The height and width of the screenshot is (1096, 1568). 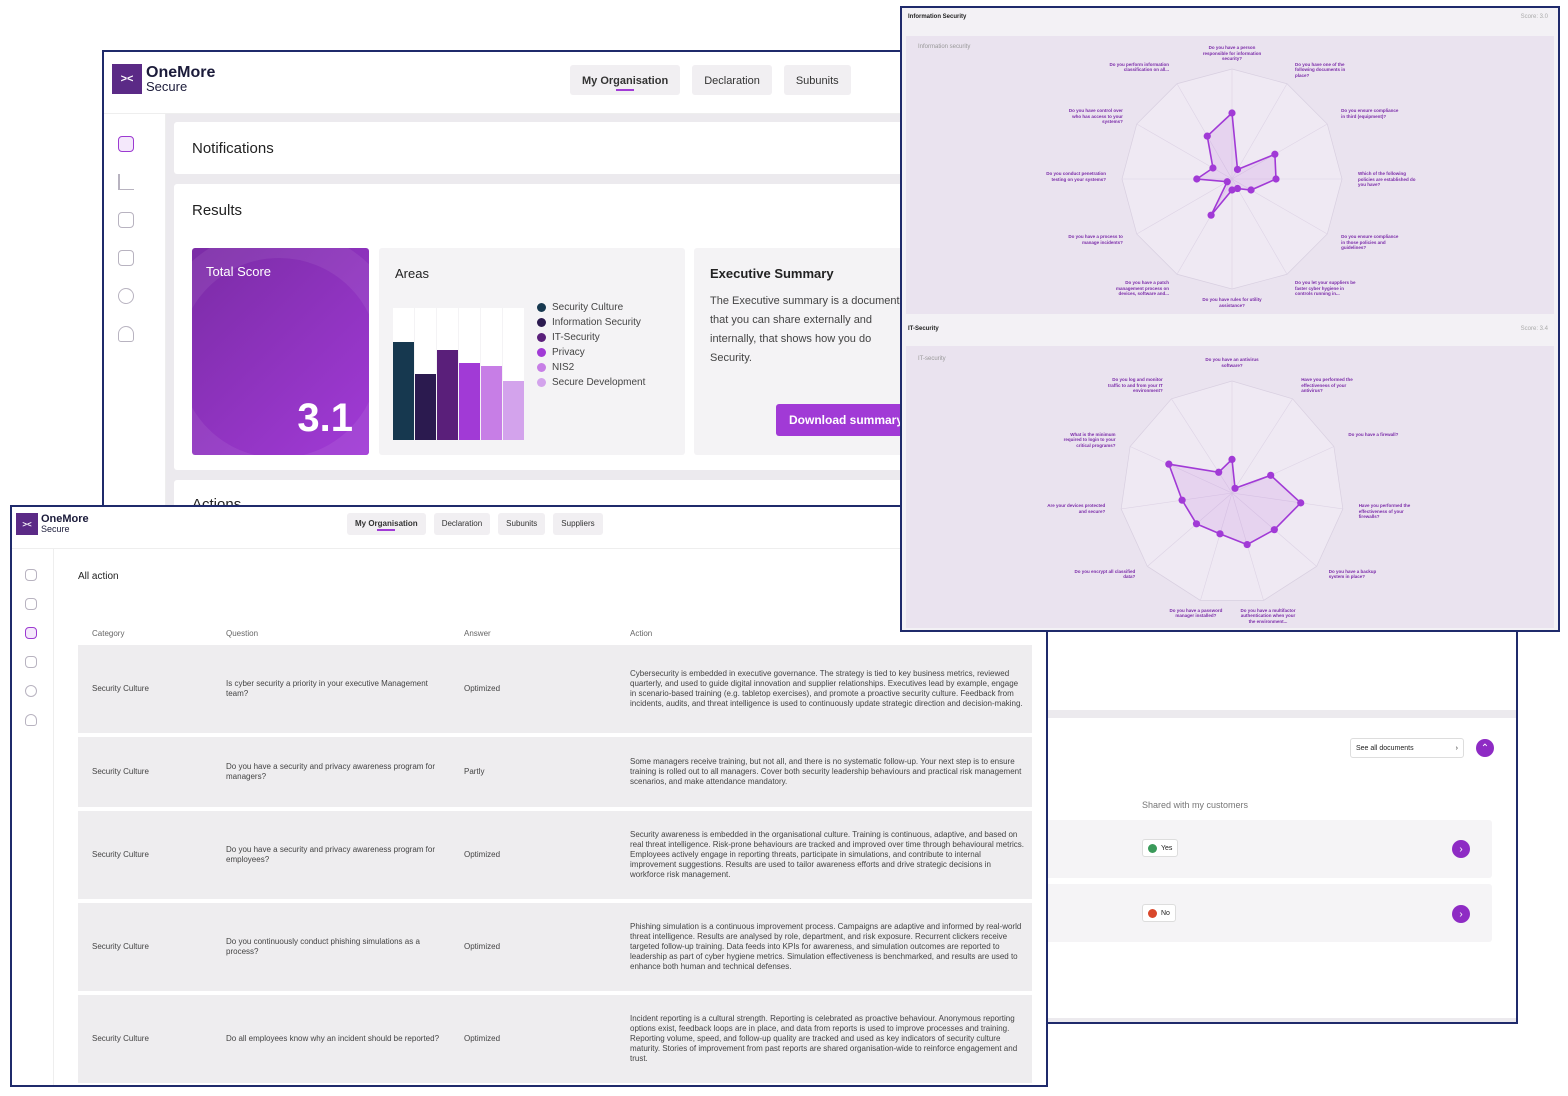 What do you see at coordinates (513, 410) in the screenshot?
I see `bar-secure-development` at bounding box center [513, 410].